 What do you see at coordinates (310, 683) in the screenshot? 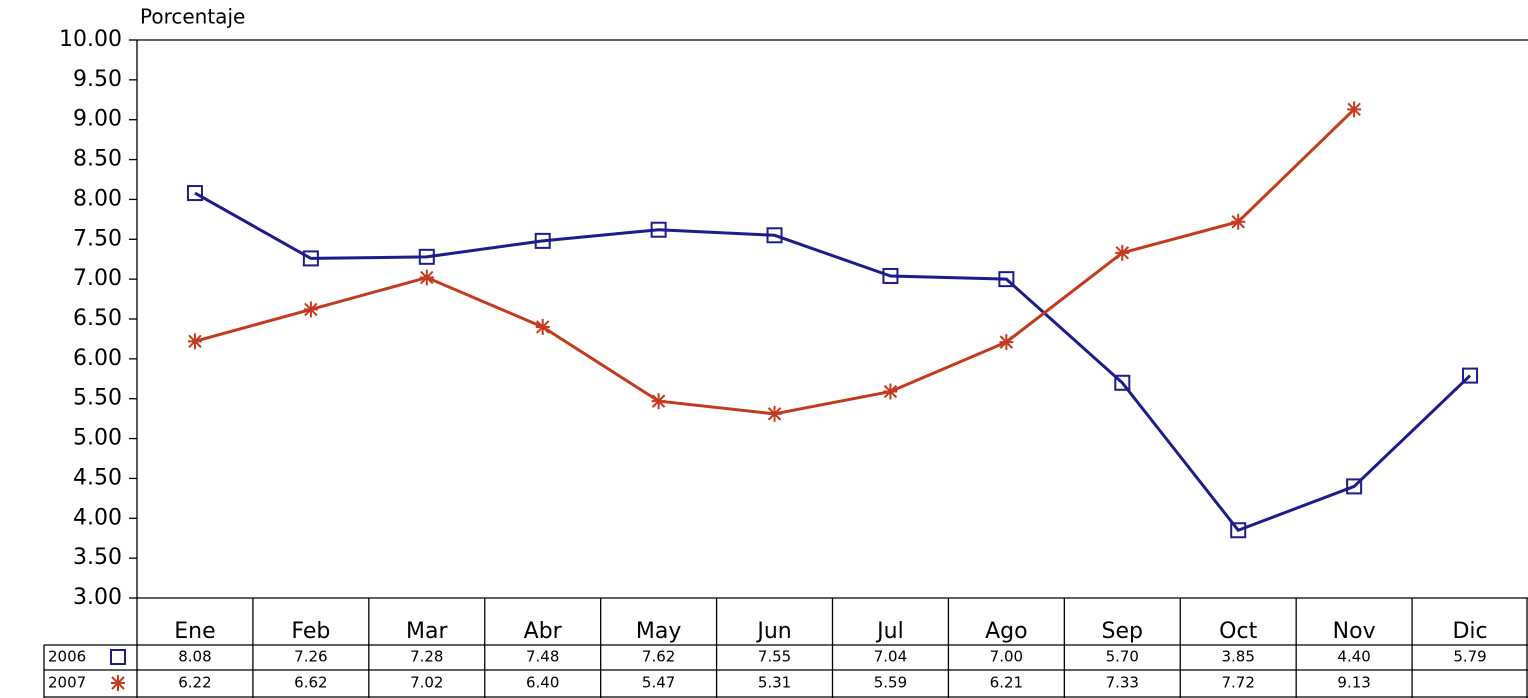
I see `table-value: 6.62` at bounding box center [310, 683].